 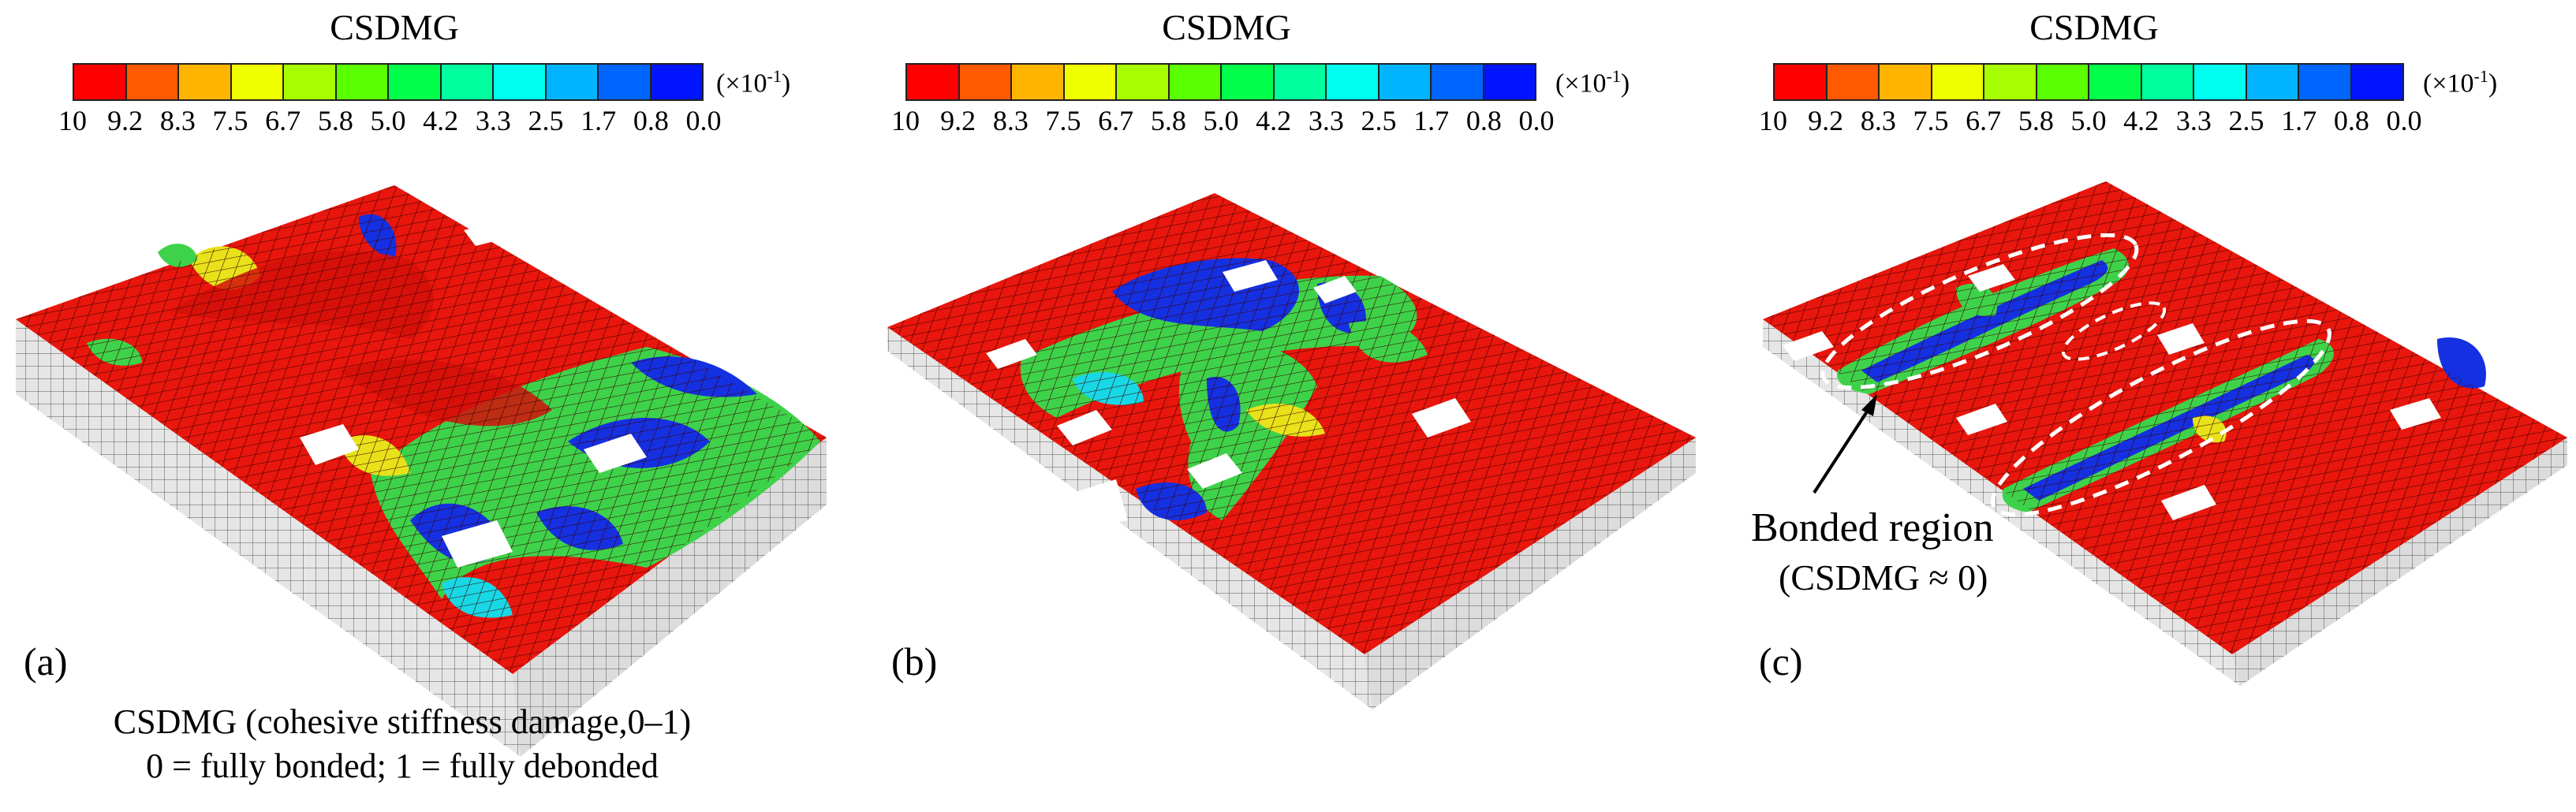 I want to click on caption-line-1: CSDMG (cohesive stiffness damage,0–1), so click(x=402, y=721).